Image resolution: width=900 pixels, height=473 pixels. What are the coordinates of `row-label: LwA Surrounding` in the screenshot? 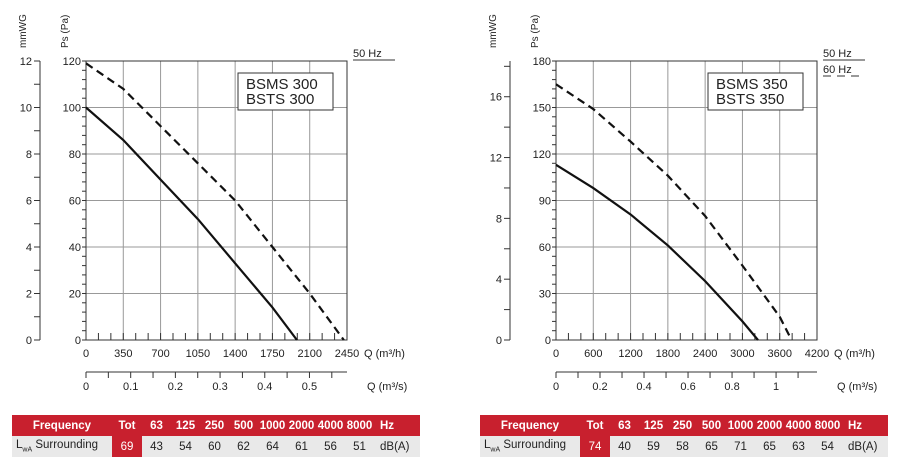 It's located at (525, 446).